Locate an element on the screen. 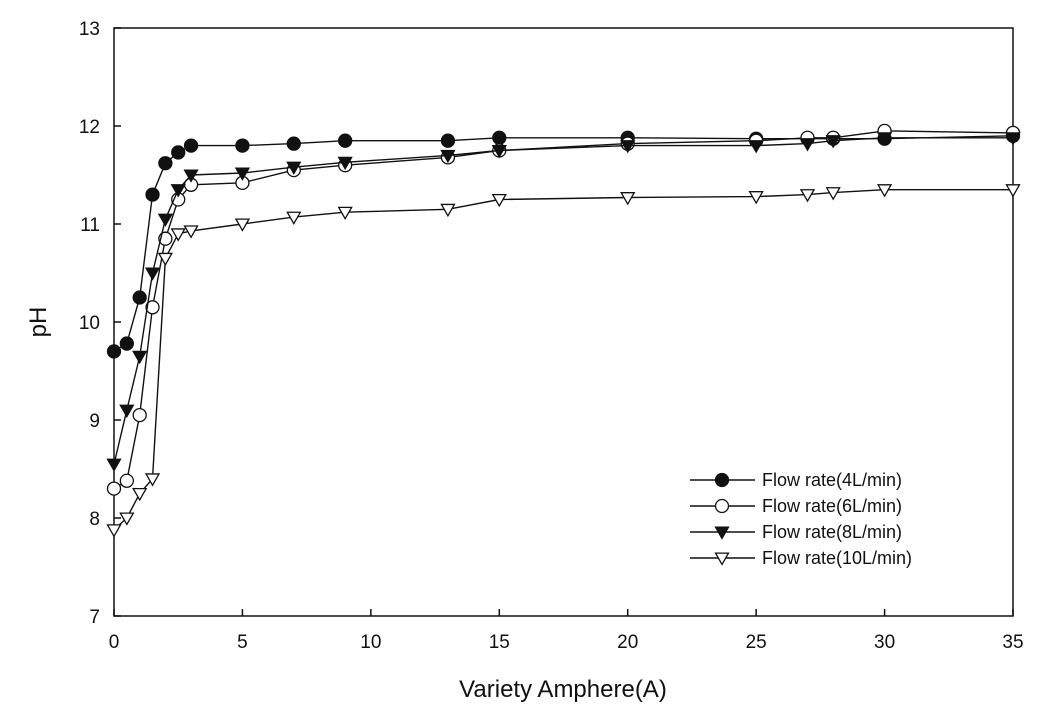 This screenshot has height=706, width=1038. y-axis-title: pH is located at coordinates (38, 322).